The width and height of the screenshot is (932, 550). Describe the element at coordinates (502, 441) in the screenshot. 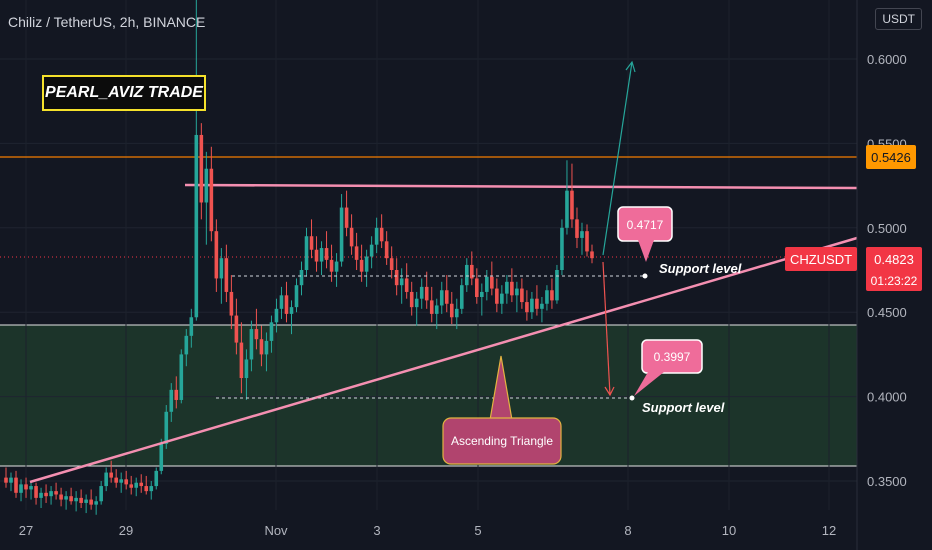

I see `pattern-label: Ascending Triangle` at that location.